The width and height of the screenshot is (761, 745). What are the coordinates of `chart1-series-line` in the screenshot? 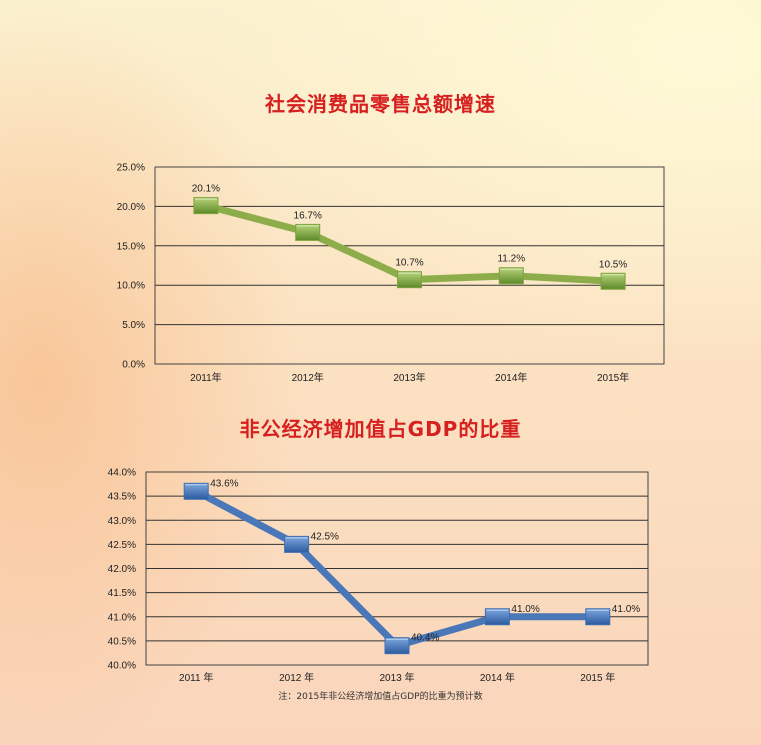 It's located at (409, 243).